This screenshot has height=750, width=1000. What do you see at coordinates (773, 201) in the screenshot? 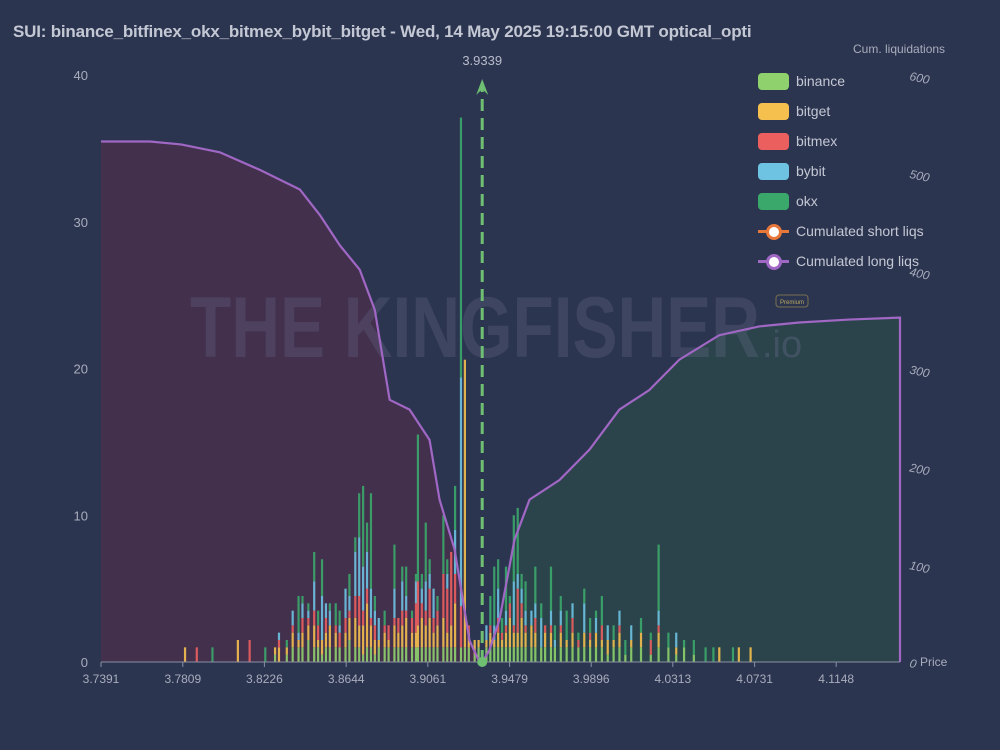
I see `legend-swatch` at bounding box center [773, 201].